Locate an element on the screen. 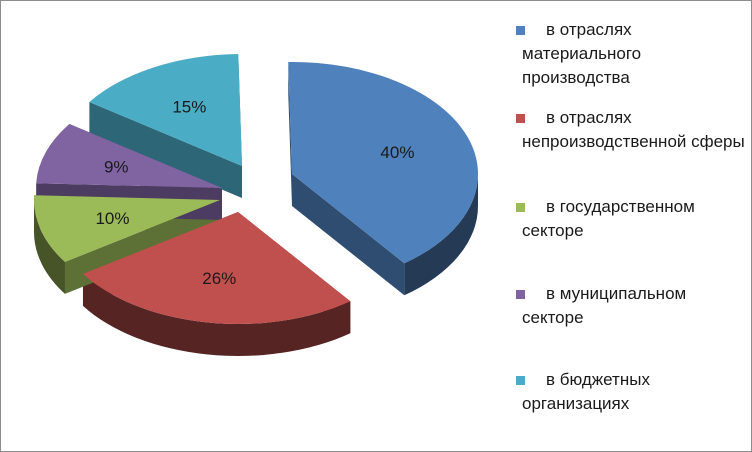 The width and height of the screenshot is (752, 452). slice-label: 26% is located at coordinates (219, 278).